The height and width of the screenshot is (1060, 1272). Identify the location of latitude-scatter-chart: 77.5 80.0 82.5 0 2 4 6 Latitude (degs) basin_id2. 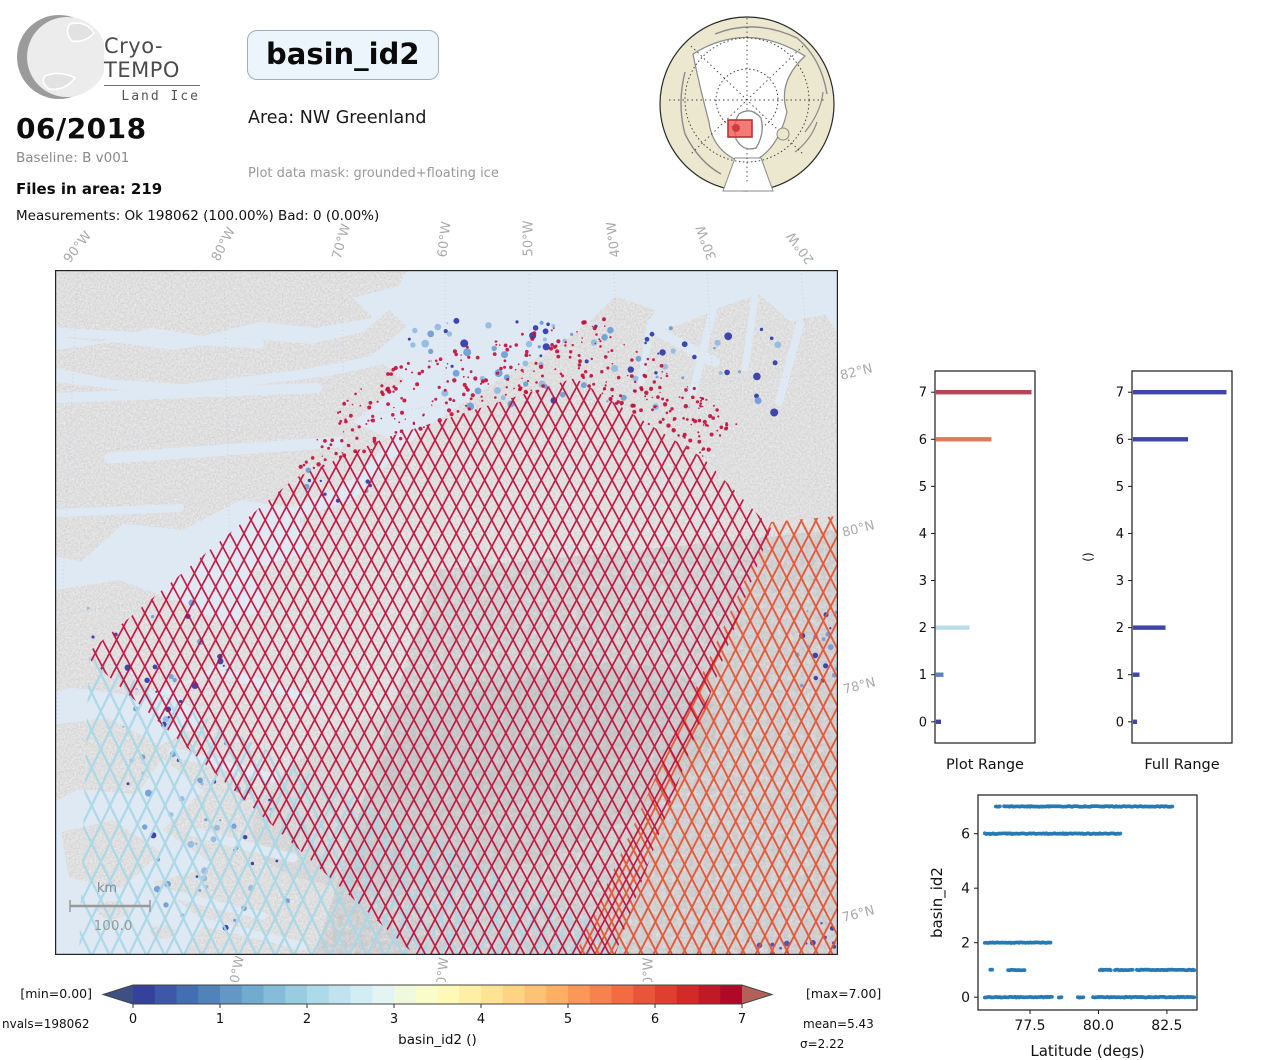
(1075, 921).